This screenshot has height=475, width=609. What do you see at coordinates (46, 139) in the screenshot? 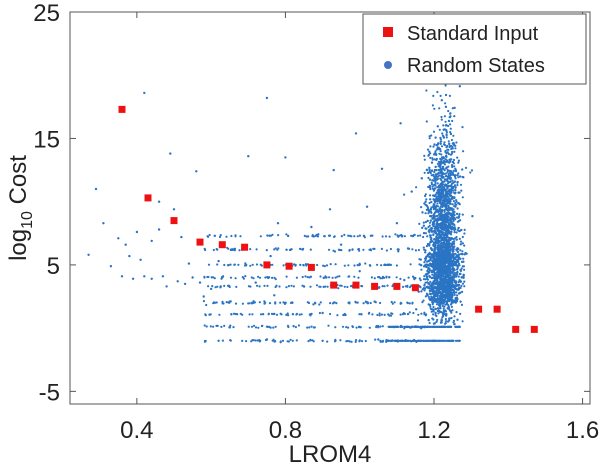
I see `y-tick-label: 15` at bounding box center [46, 139].